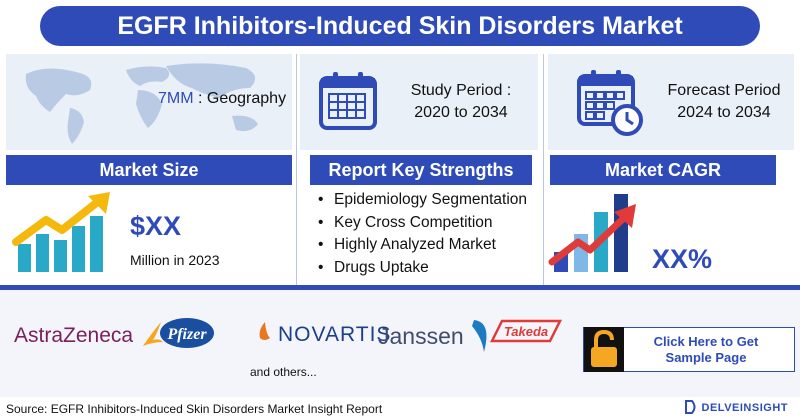  I want to click on sample-page-button: Click Here to Get Sample Page, so click(689, 349).